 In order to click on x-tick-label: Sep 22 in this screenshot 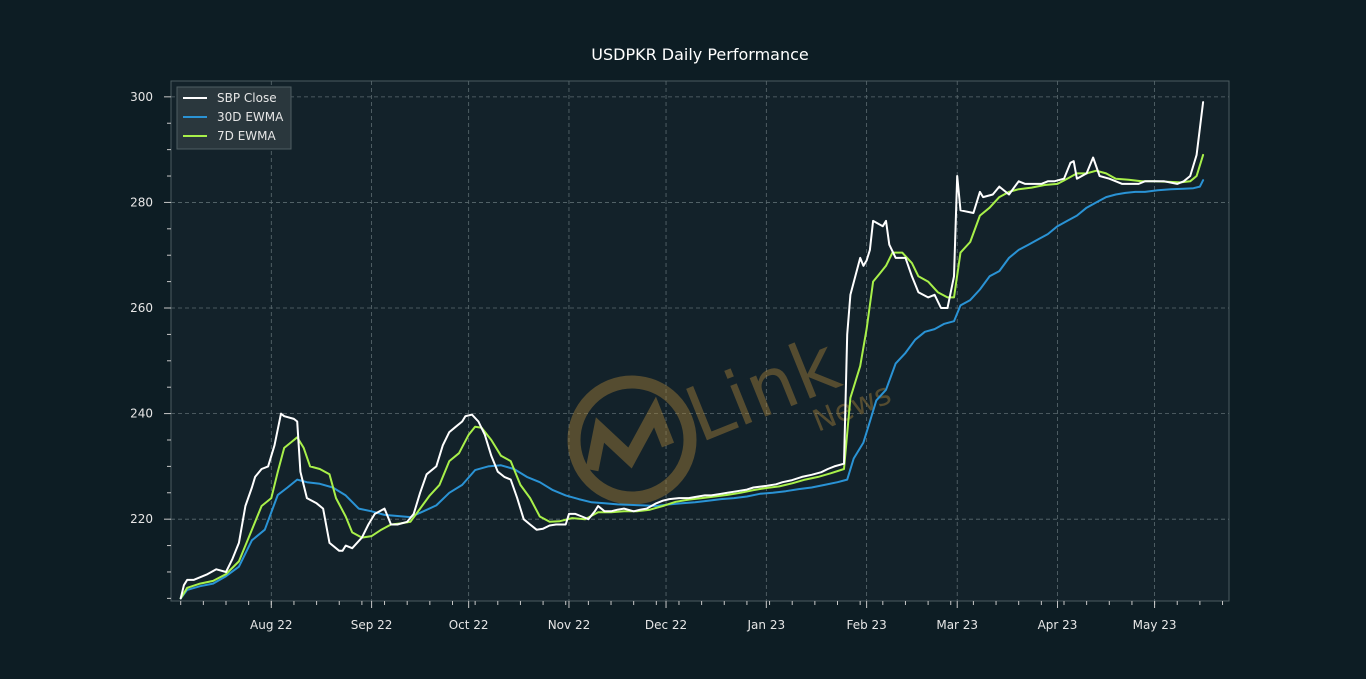, I will do `click(372, 625)`.